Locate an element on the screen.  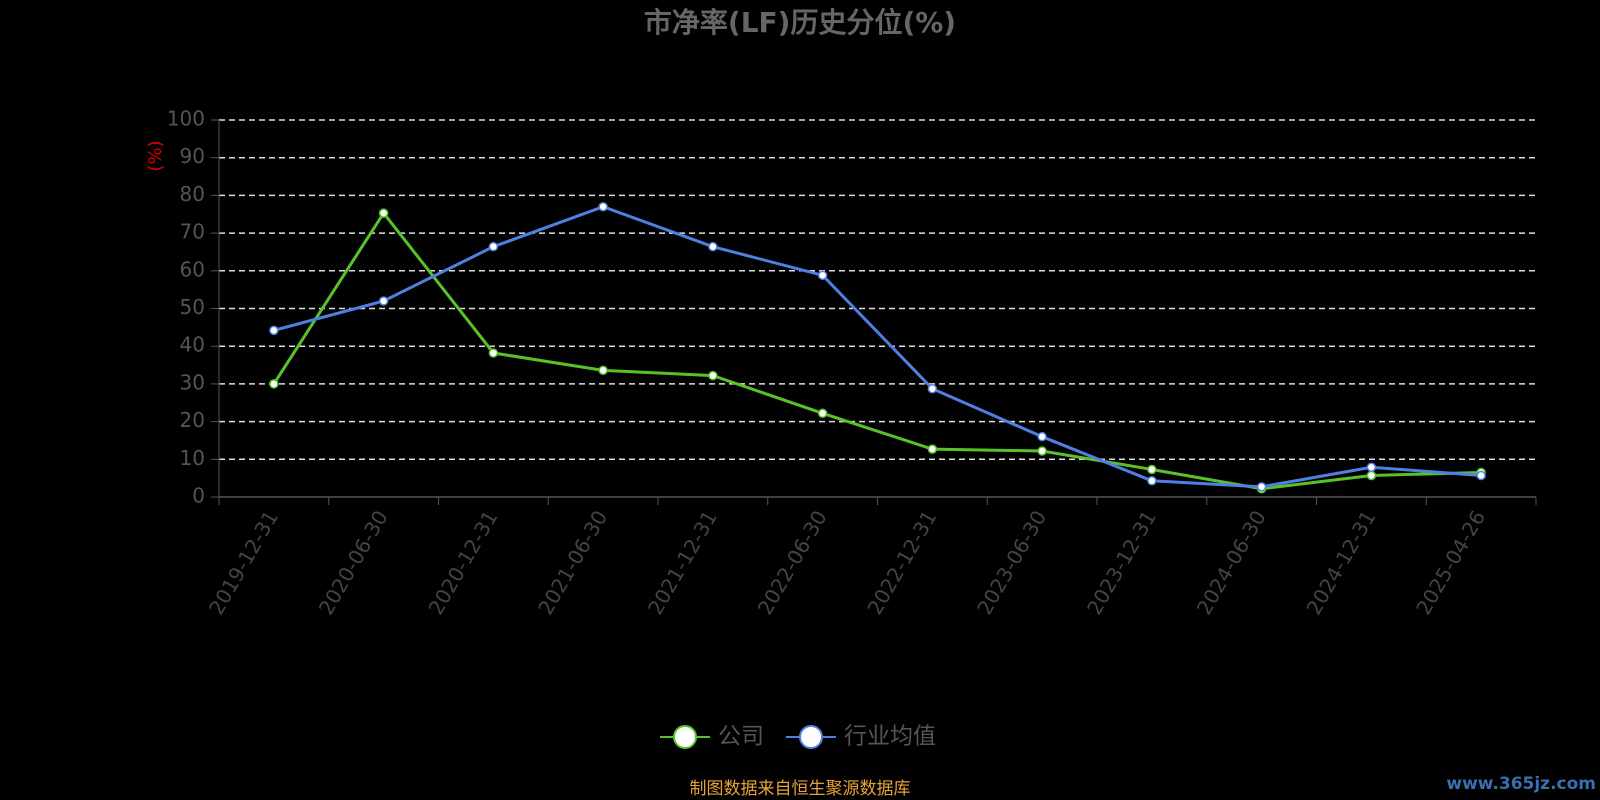
y-tick-label: 0 is located at coordinates (198, 496).